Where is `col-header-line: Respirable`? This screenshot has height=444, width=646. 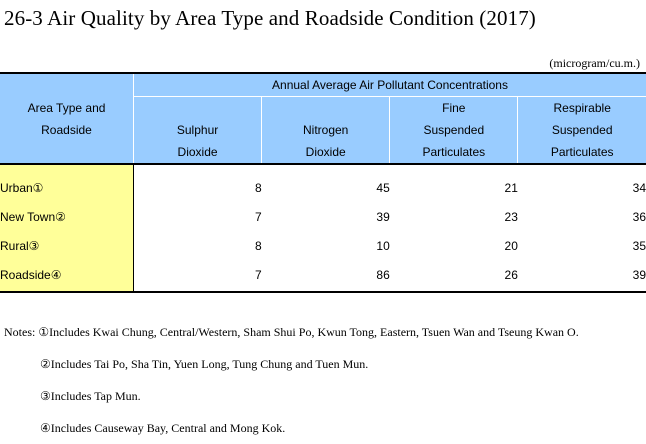
col-header-line: Respirable is located at coordinates (582, 108).